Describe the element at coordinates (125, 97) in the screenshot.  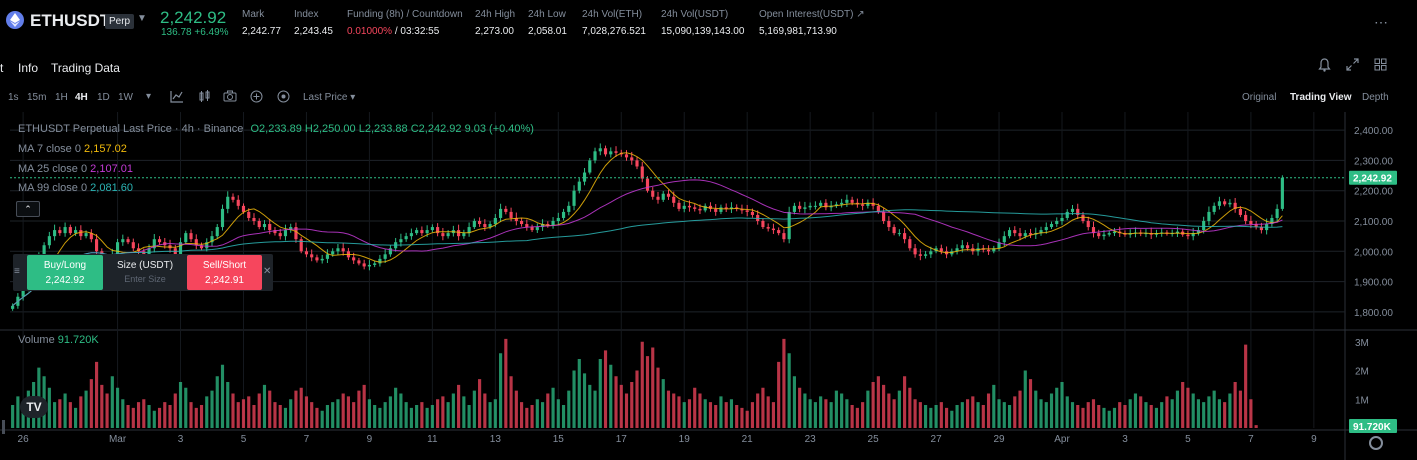
I see `interval-1w: 1W` at that location.